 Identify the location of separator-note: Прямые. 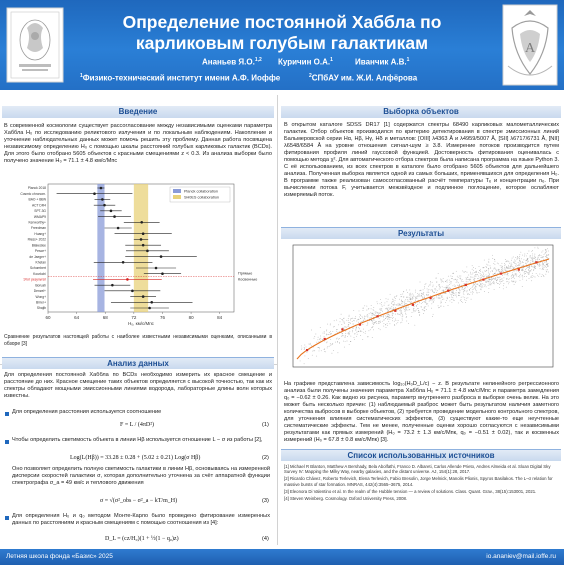
(245, 274).